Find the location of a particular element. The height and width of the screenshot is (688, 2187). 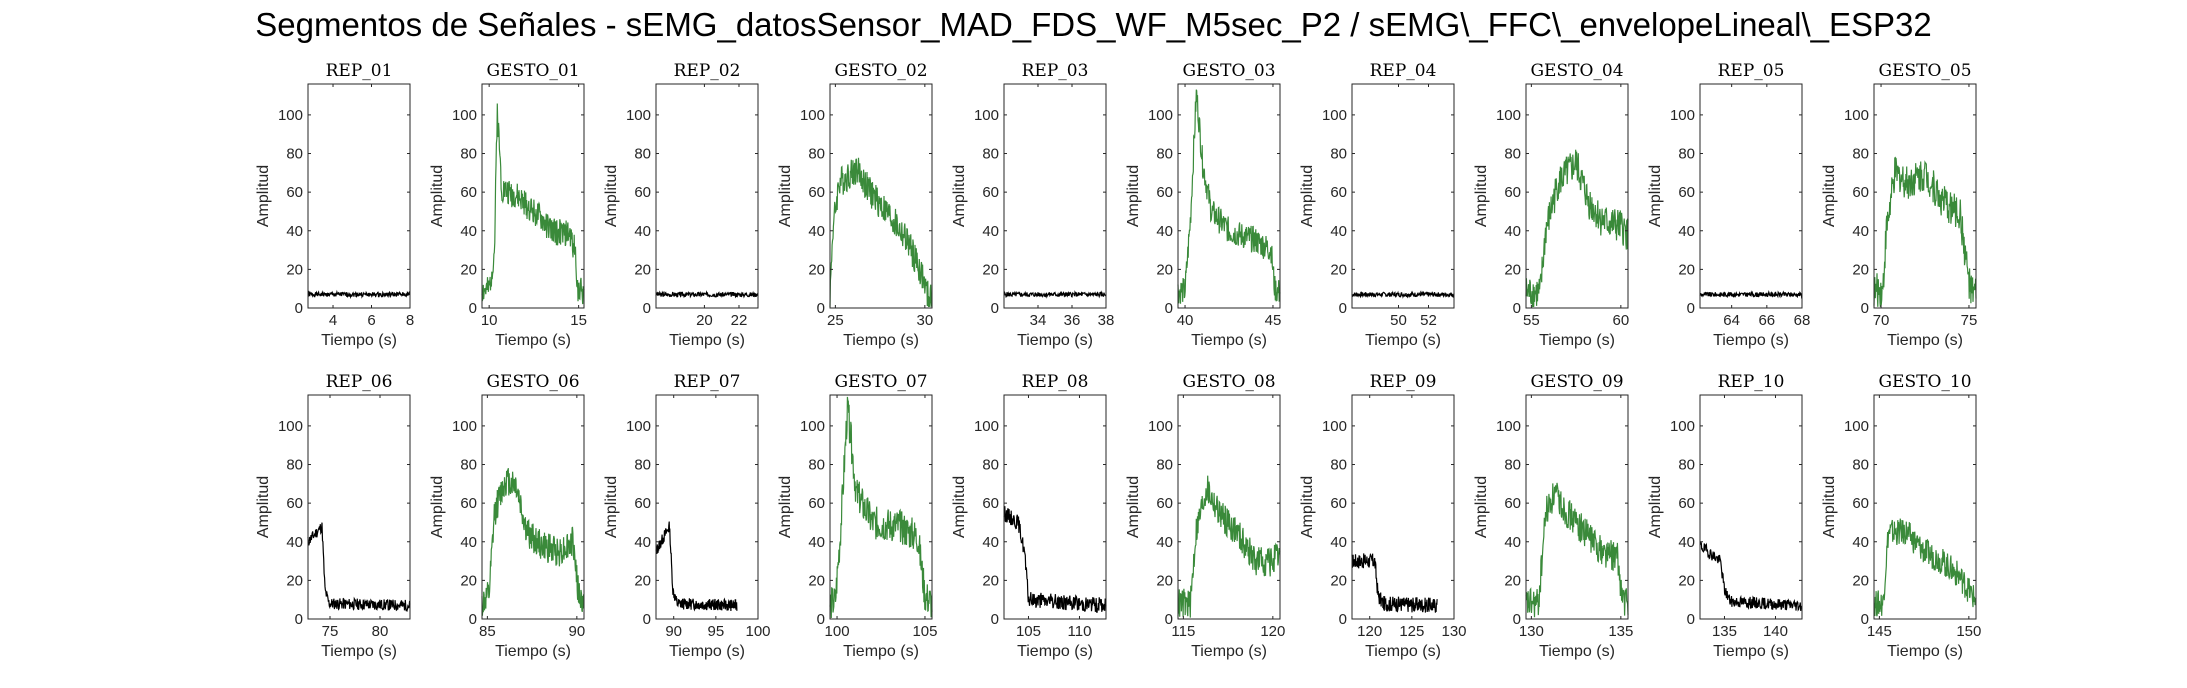

subplot-title: REP_09 is located at coordinates (1403, 382).